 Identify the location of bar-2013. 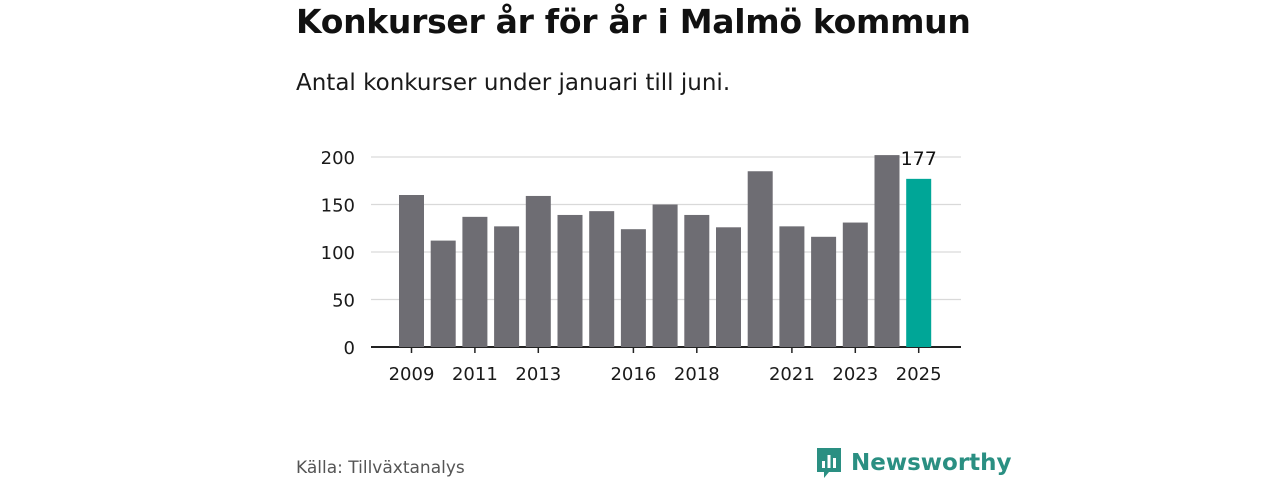
(538, 271).